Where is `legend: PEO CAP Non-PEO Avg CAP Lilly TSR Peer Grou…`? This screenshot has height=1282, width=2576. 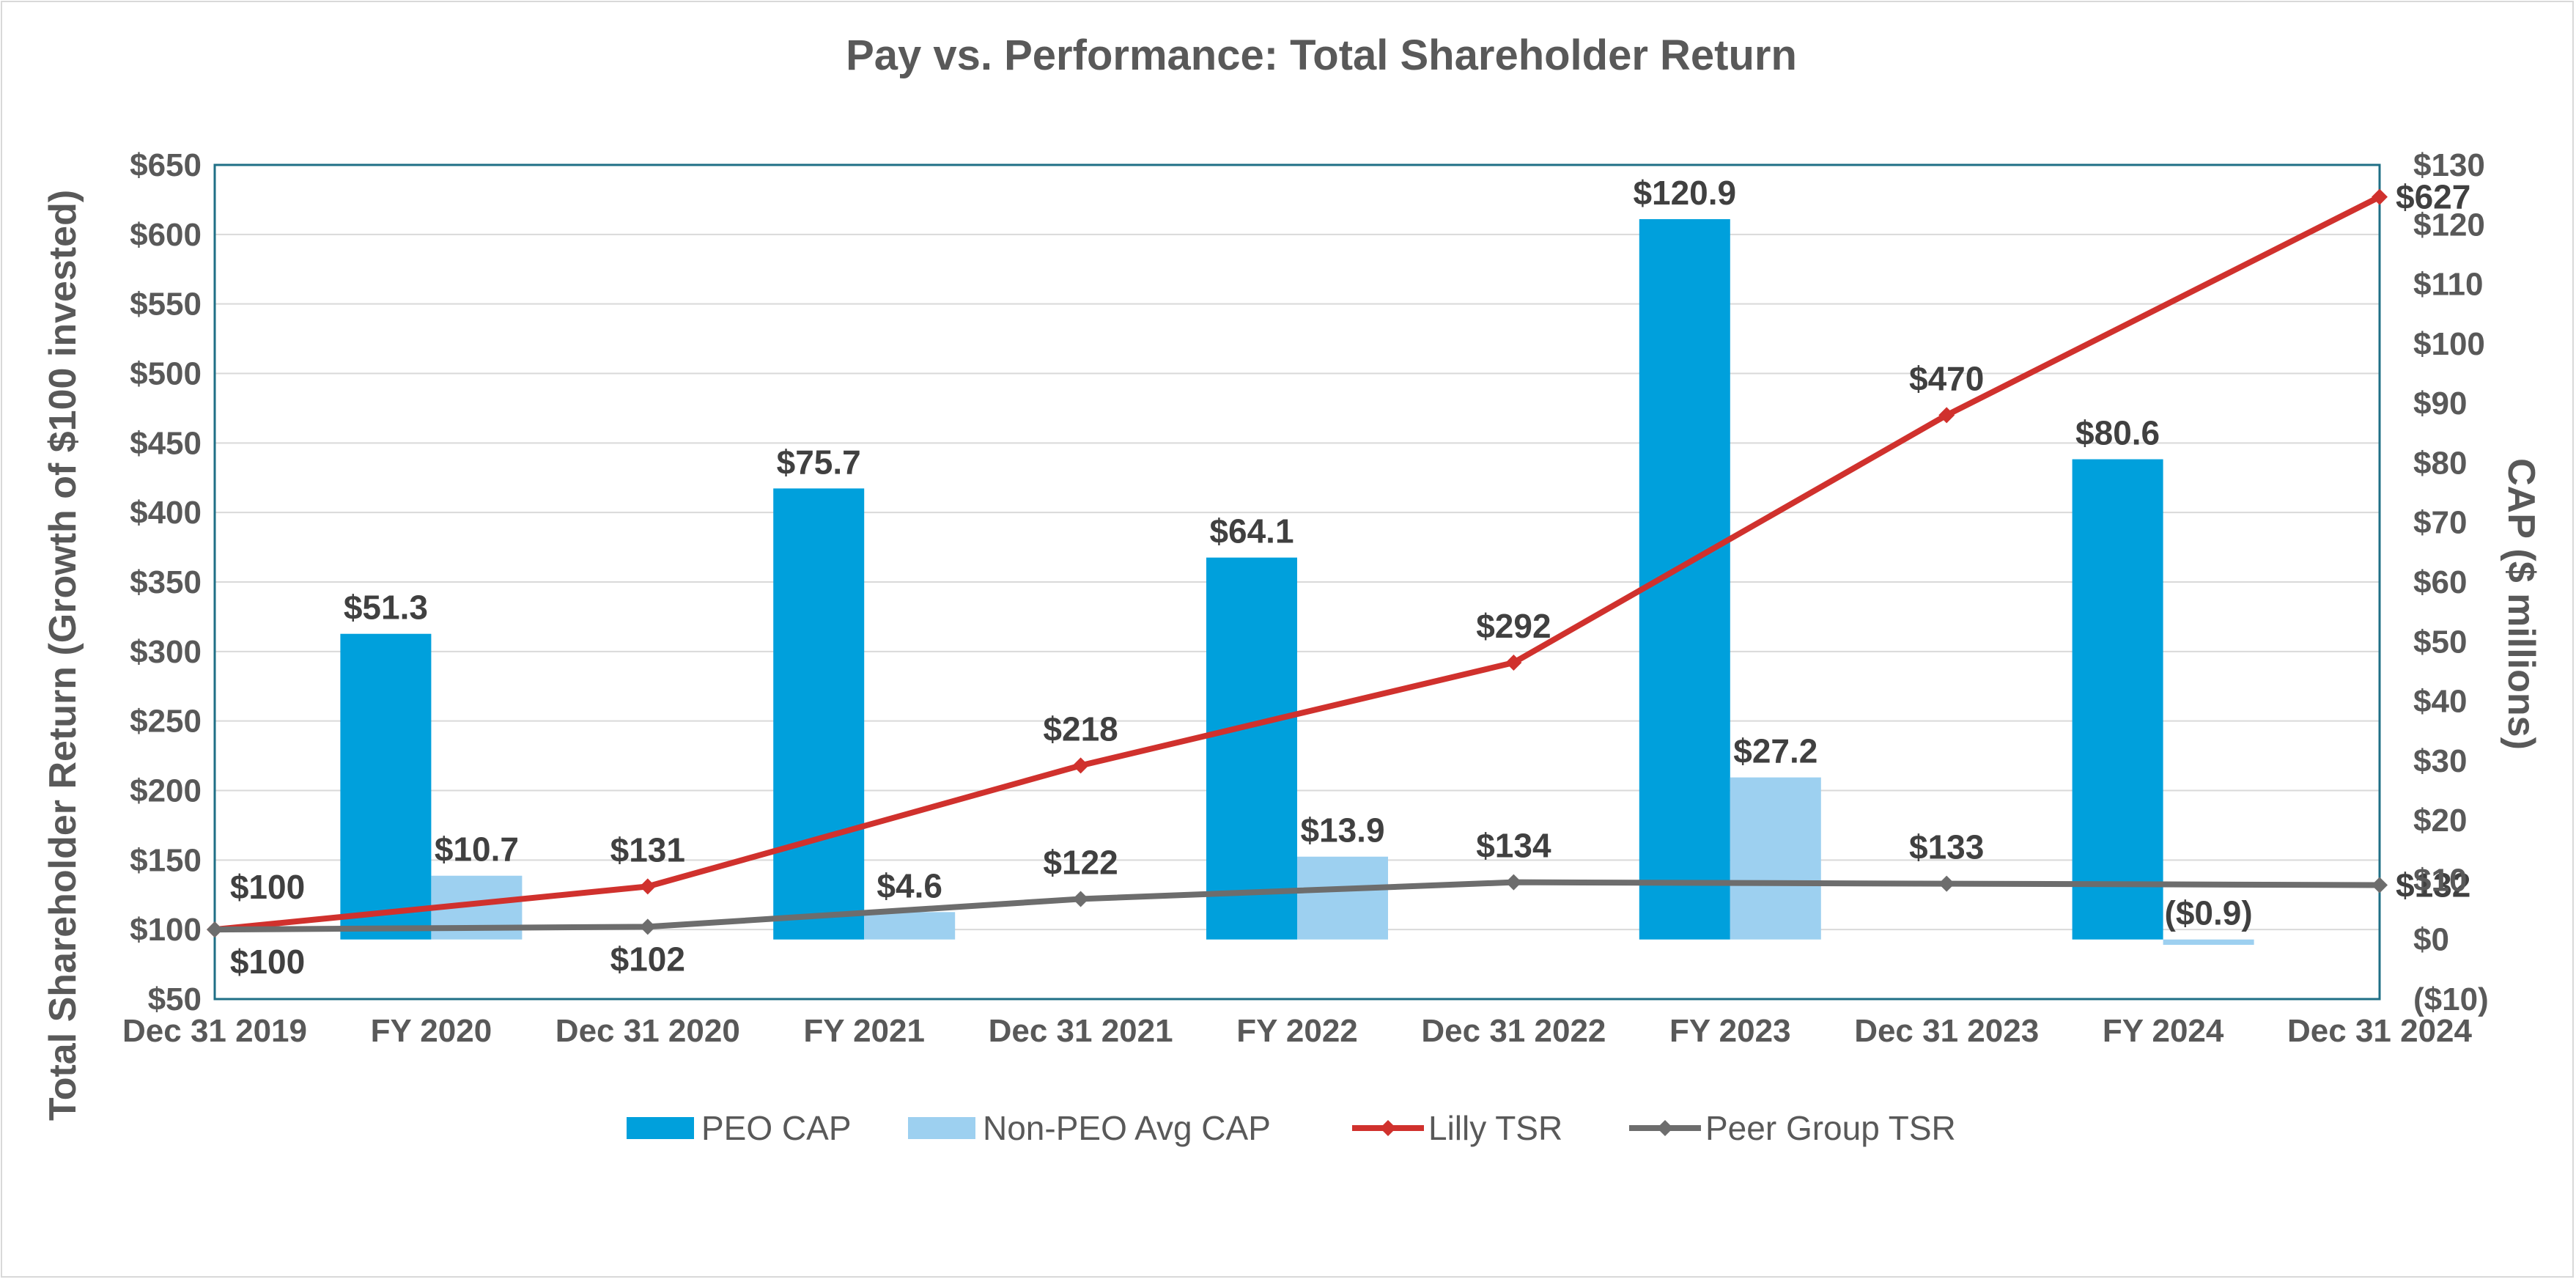
legend: PEO CAP Non-PEO Avg CAP Lilly TSR Peer Grou… is located at coordinates (1291, 1128).